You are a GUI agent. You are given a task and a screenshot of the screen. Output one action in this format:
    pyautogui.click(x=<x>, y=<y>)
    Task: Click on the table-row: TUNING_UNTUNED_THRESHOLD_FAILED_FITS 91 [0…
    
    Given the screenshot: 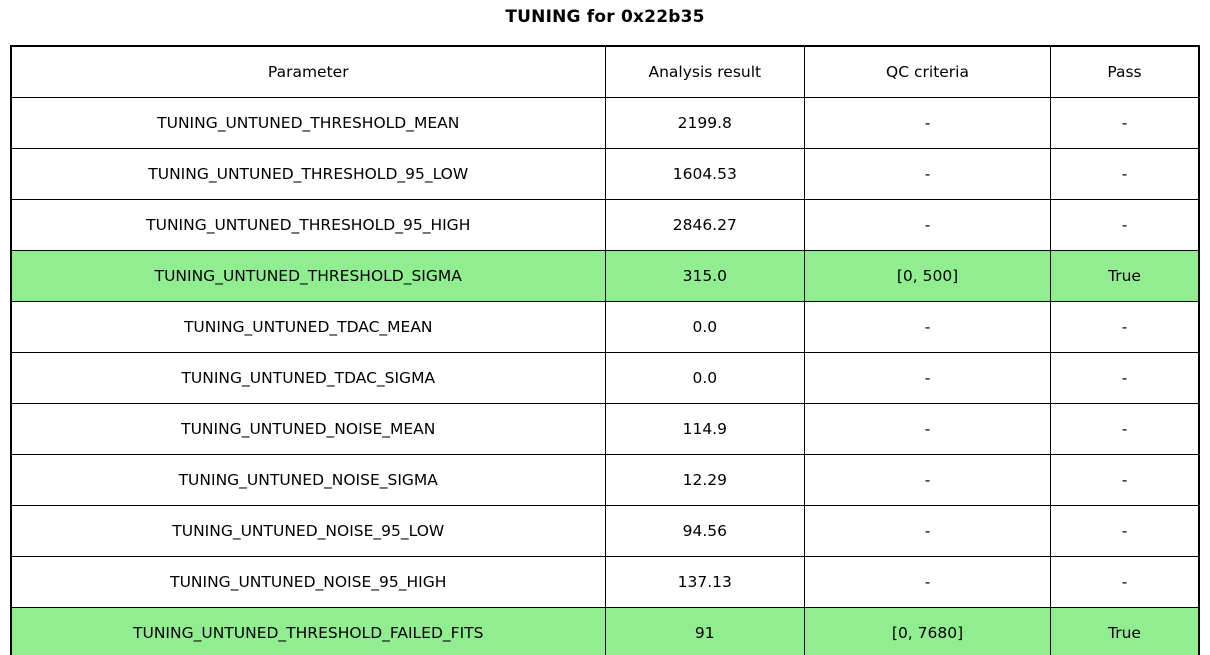 What is the action you would take?
    pyautogui.click(x=605, y=631)
    